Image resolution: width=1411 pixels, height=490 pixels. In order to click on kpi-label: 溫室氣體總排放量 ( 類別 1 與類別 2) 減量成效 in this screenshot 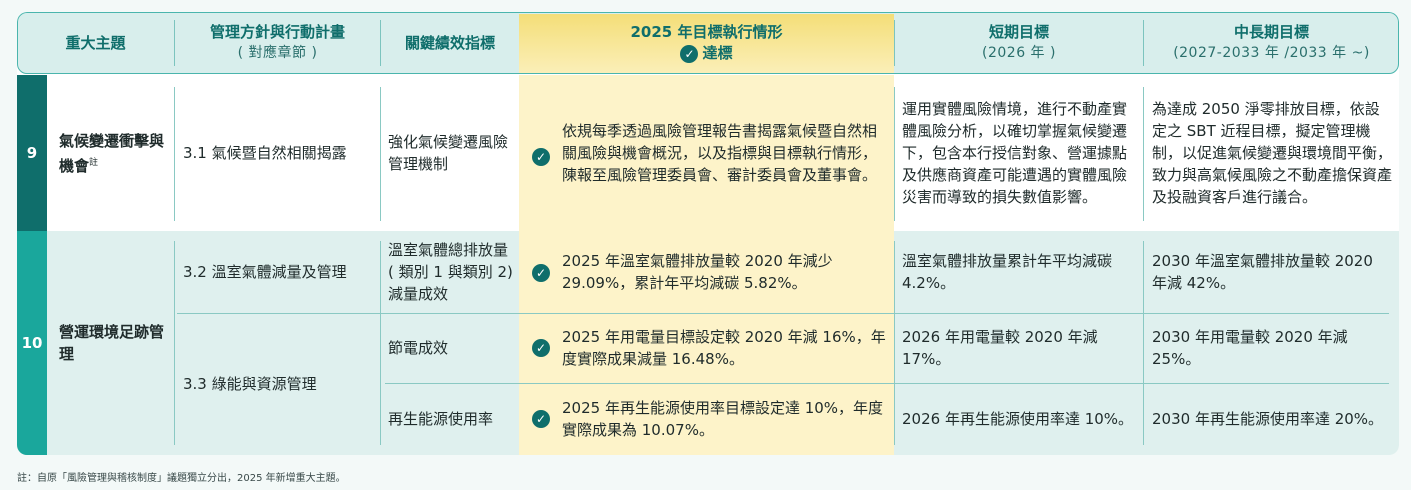, I will do `click(450, 272)`.